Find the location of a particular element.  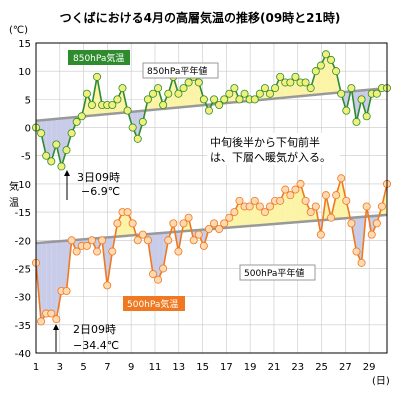

y-tick-label: -40 is located at coordinates (23, 354).